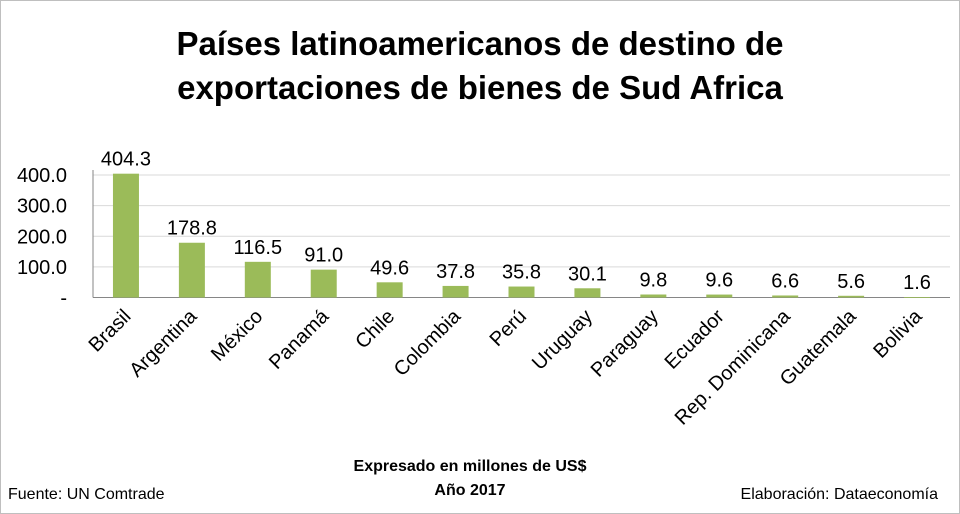 The image size is (960, 514). What do you see at coordinates (163, 343) in the screenshot?
I see `x-tick-label: Argentina` at bounding box center [163, 343].